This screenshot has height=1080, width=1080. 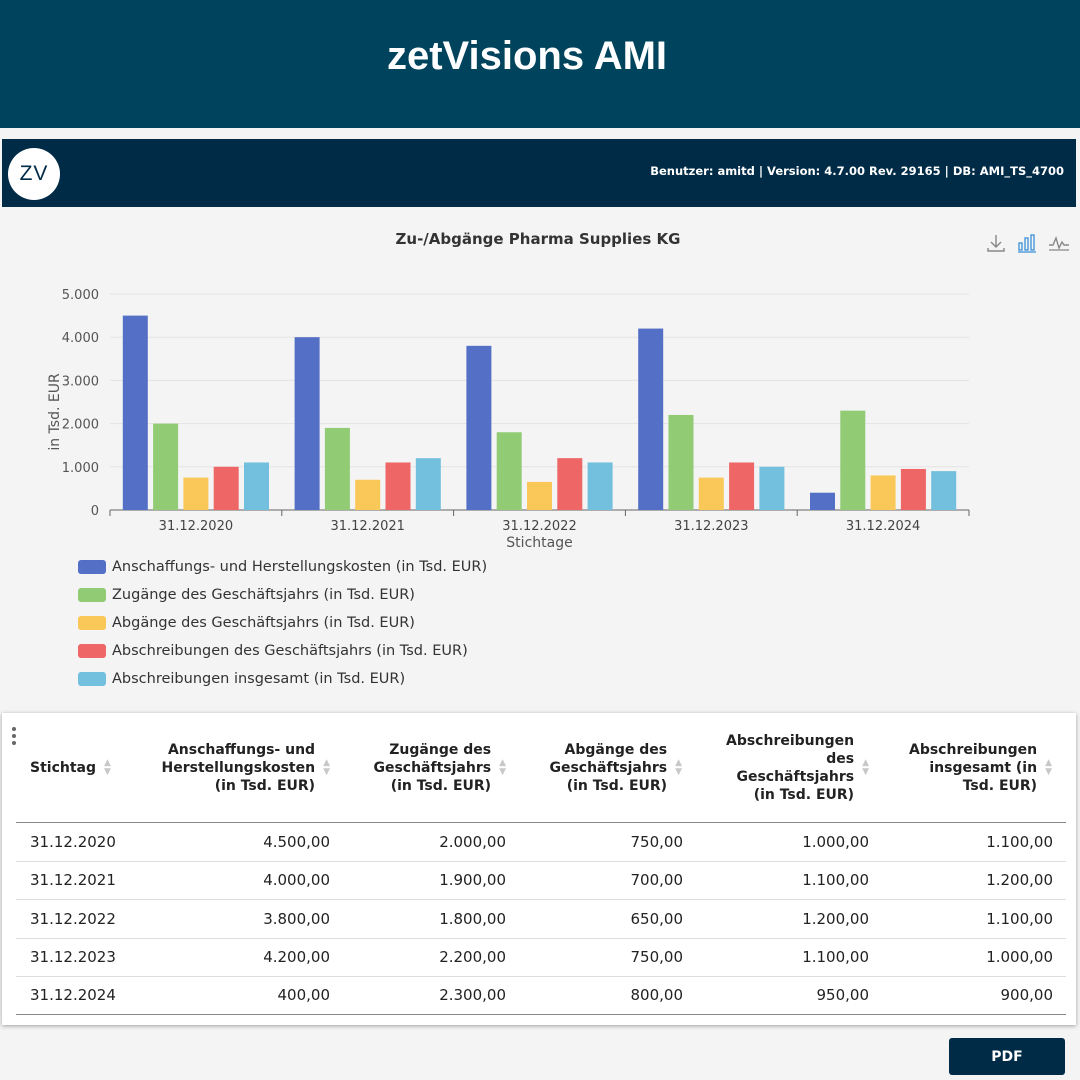 I want to click on table-cell: 800,00, so click(x=657, y=995).